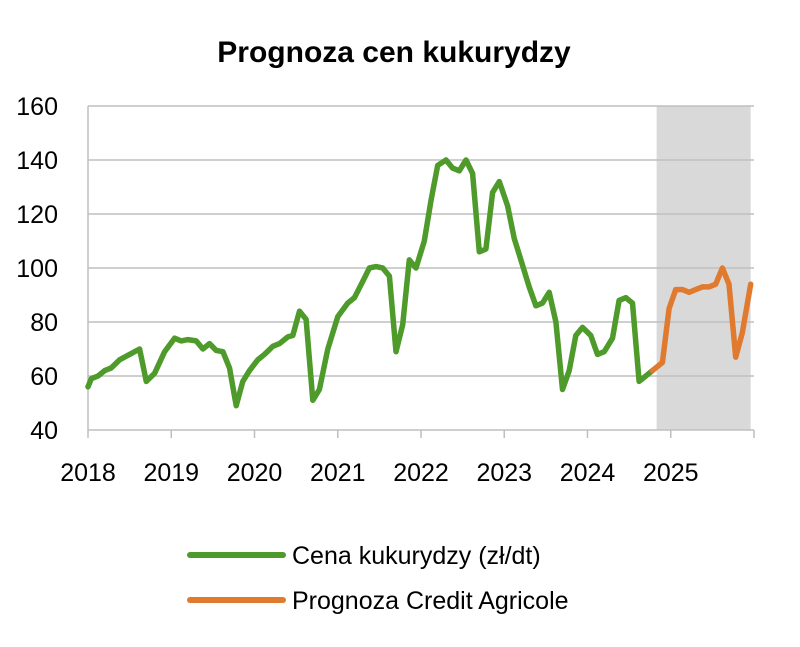  What do you see at coordinates (338, 473) in the screenshot?
I see `x-tick-label: 2021` at bounding box center [338, 473].